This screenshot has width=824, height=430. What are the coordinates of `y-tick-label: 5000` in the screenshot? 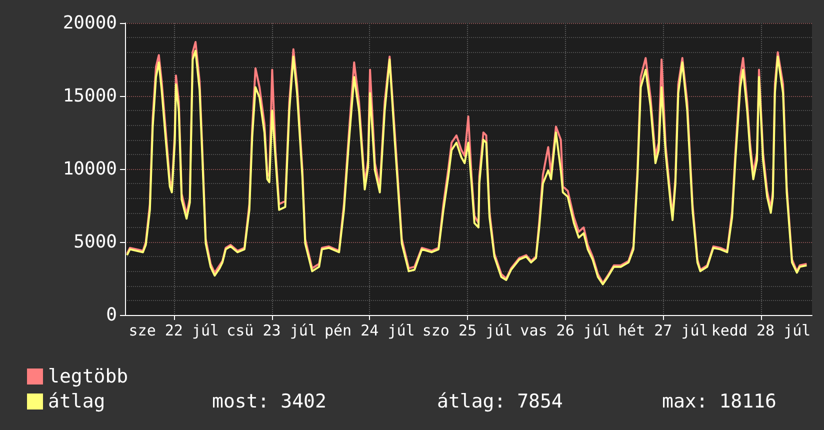 It's located at (95, 242).